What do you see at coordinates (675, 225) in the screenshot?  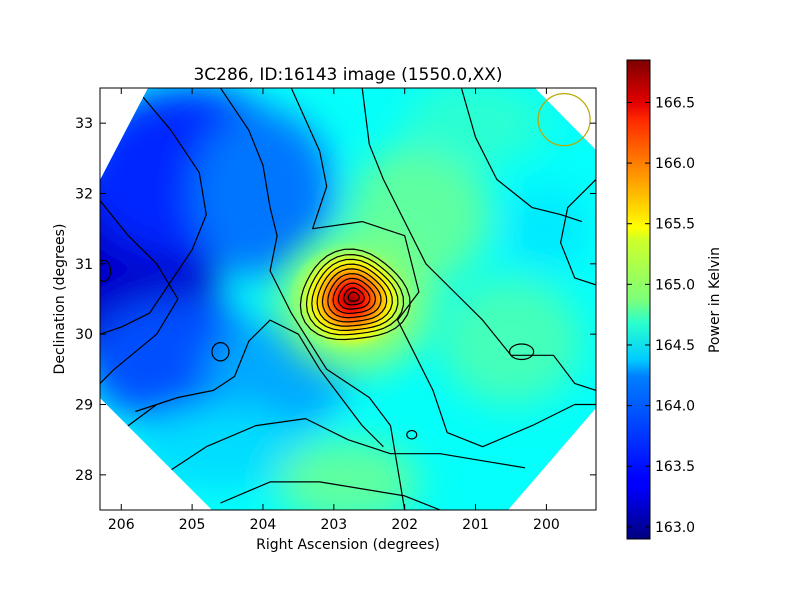 I see `colorbar-tick-label: 165.5` at bounding box center [675, 225].